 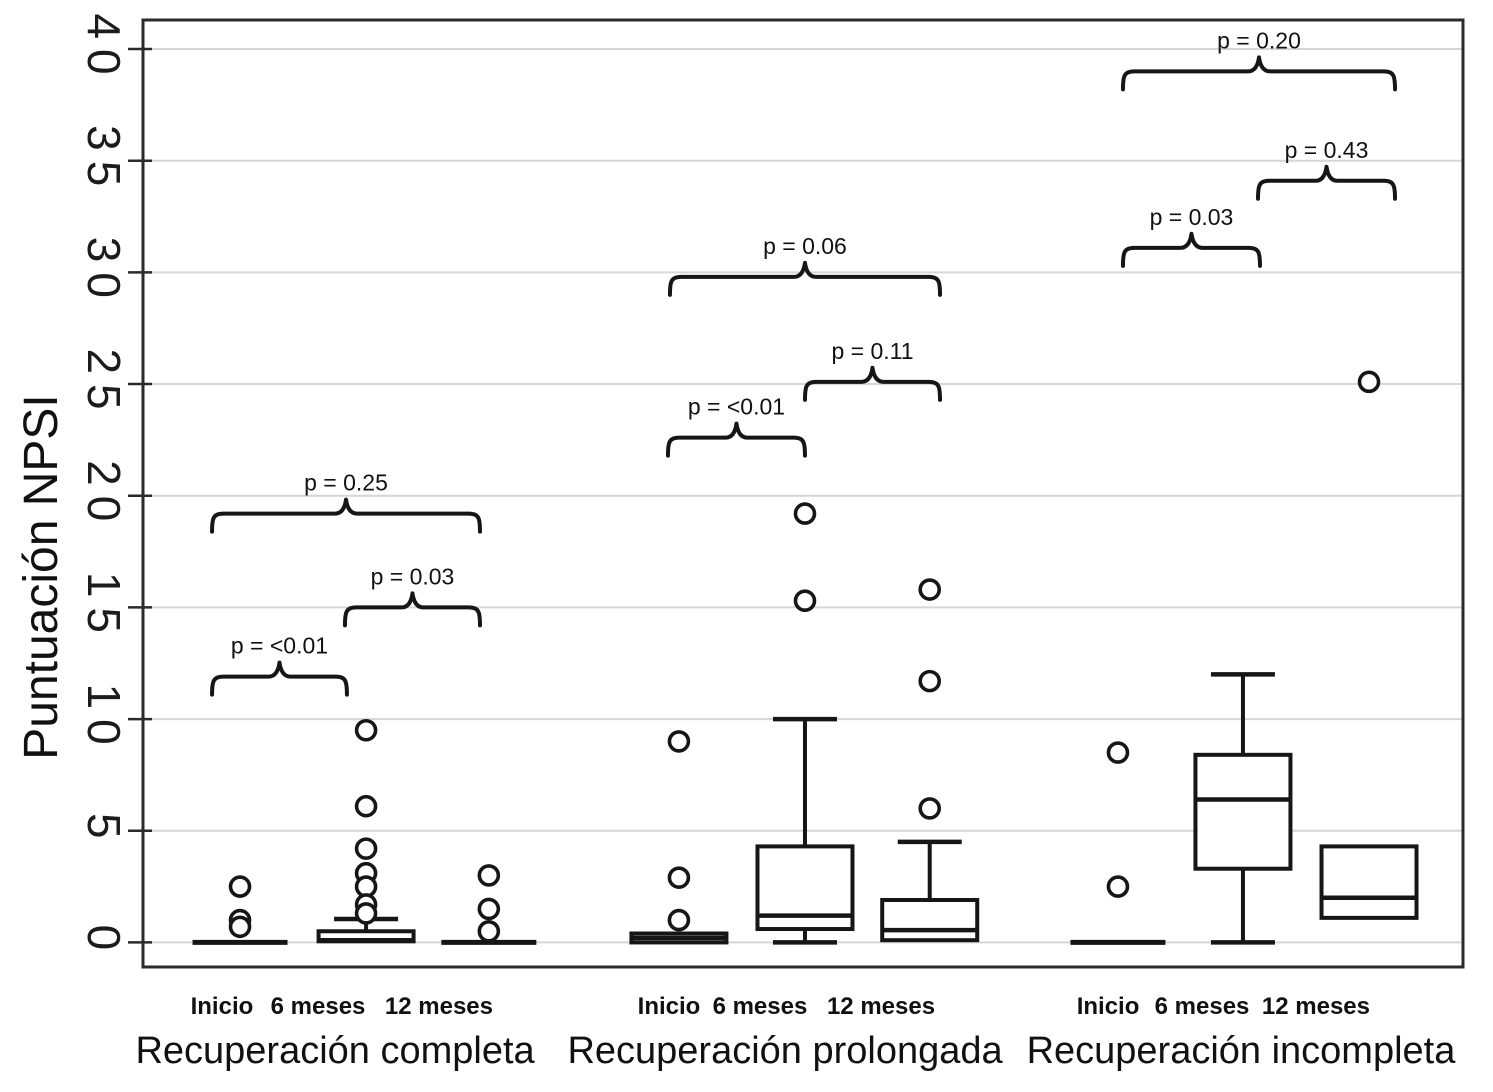 I want to click on p-value-bracket: p = 0.20, so click(x=1259, y=59).